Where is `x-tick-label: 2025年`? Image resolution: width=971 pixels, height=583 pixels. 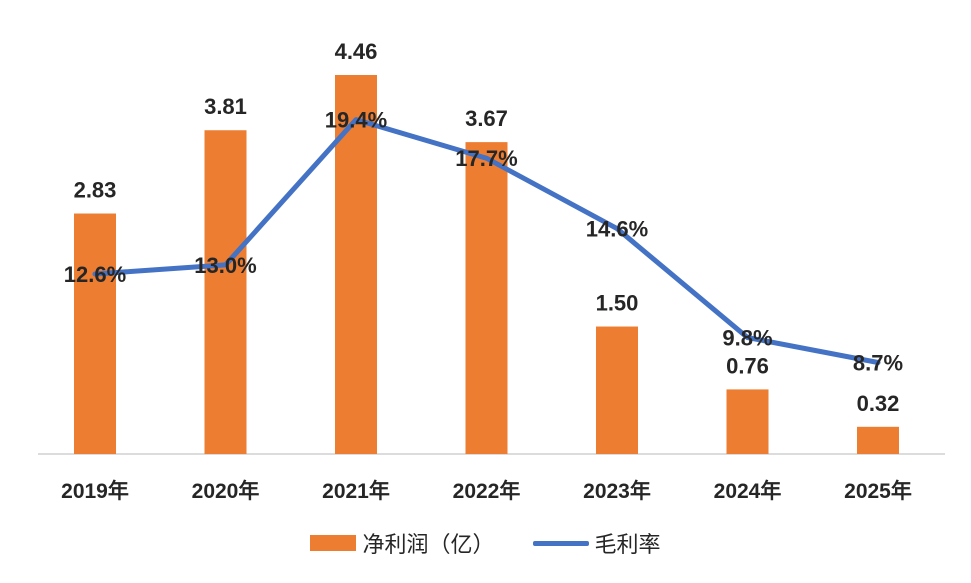 x-tick-label: 2025年 is located at coordinates (878, 491).